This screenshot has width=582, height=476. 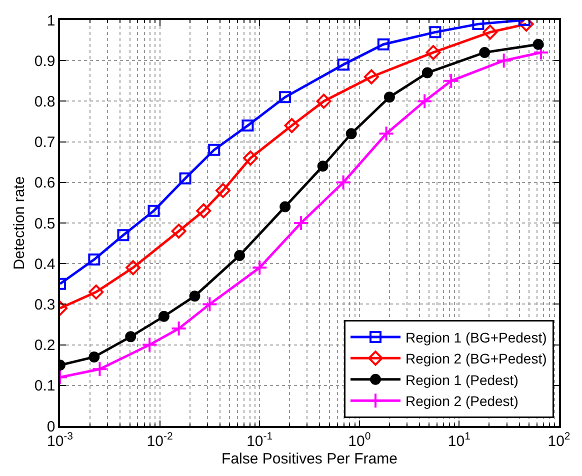 What do you see at coordinates (310, 459) in the screenshot?
I see `x-axis-title: False Positives Per Frame` at bounding box center [310, 459].